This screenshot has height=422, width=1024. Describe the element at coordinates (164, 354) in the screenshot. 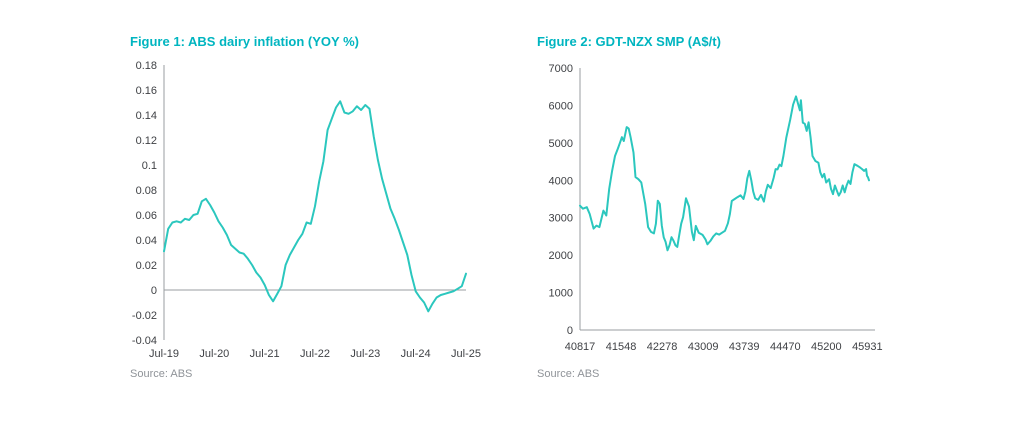

I see `x-tick-label: Jul-19` at that location.